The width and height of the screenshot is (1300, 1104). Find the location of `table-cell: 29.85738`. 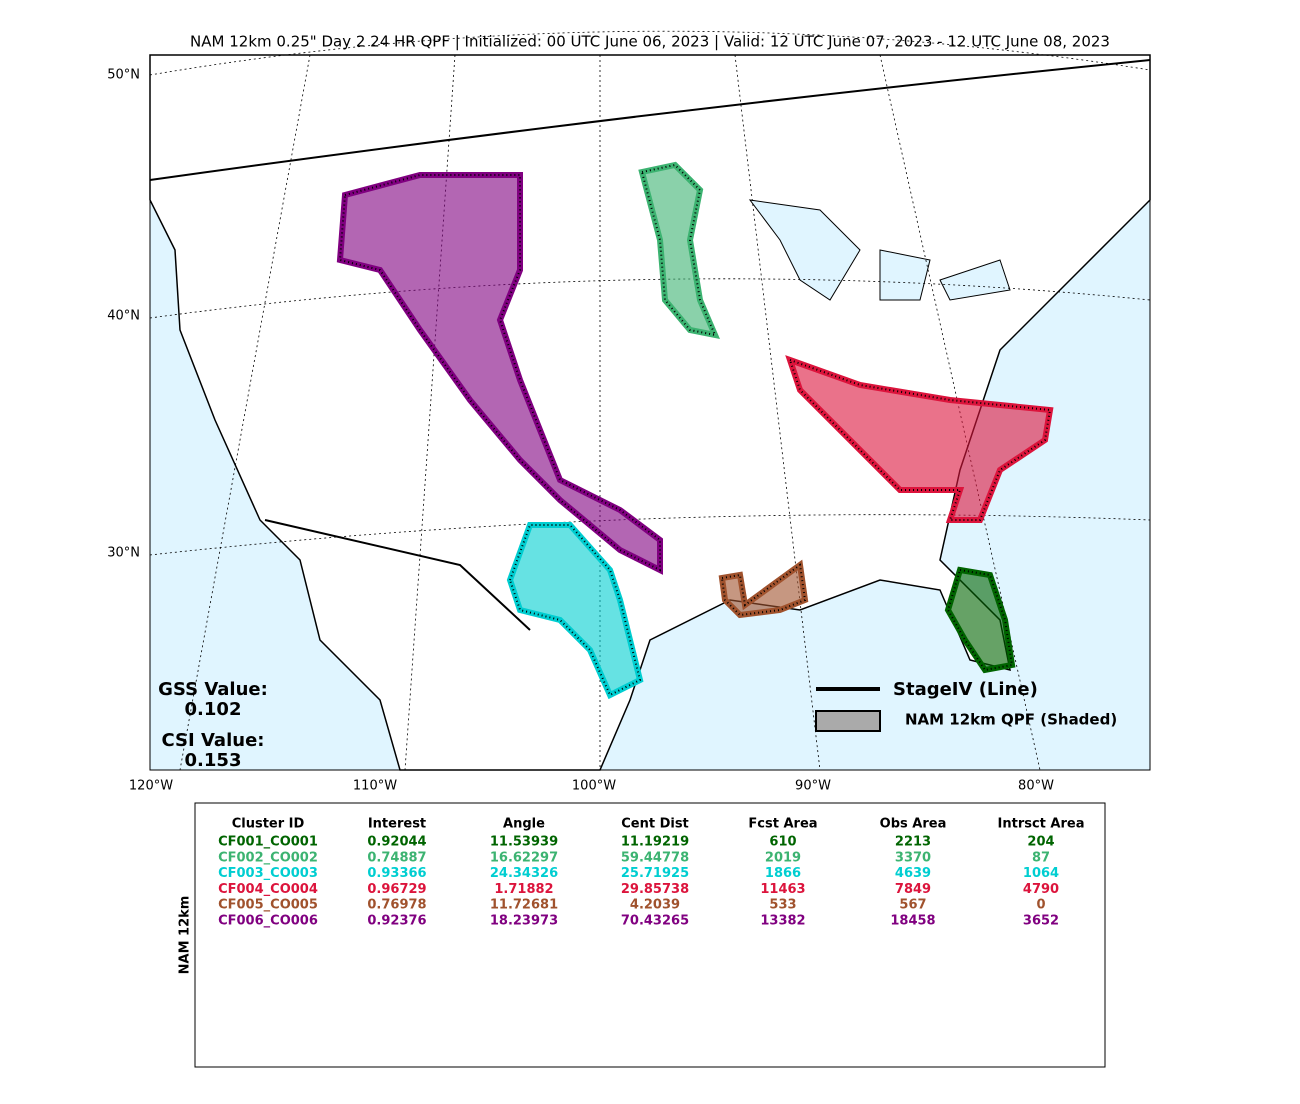

table-cell: 29.85738 is located at coordinates (655, 889).